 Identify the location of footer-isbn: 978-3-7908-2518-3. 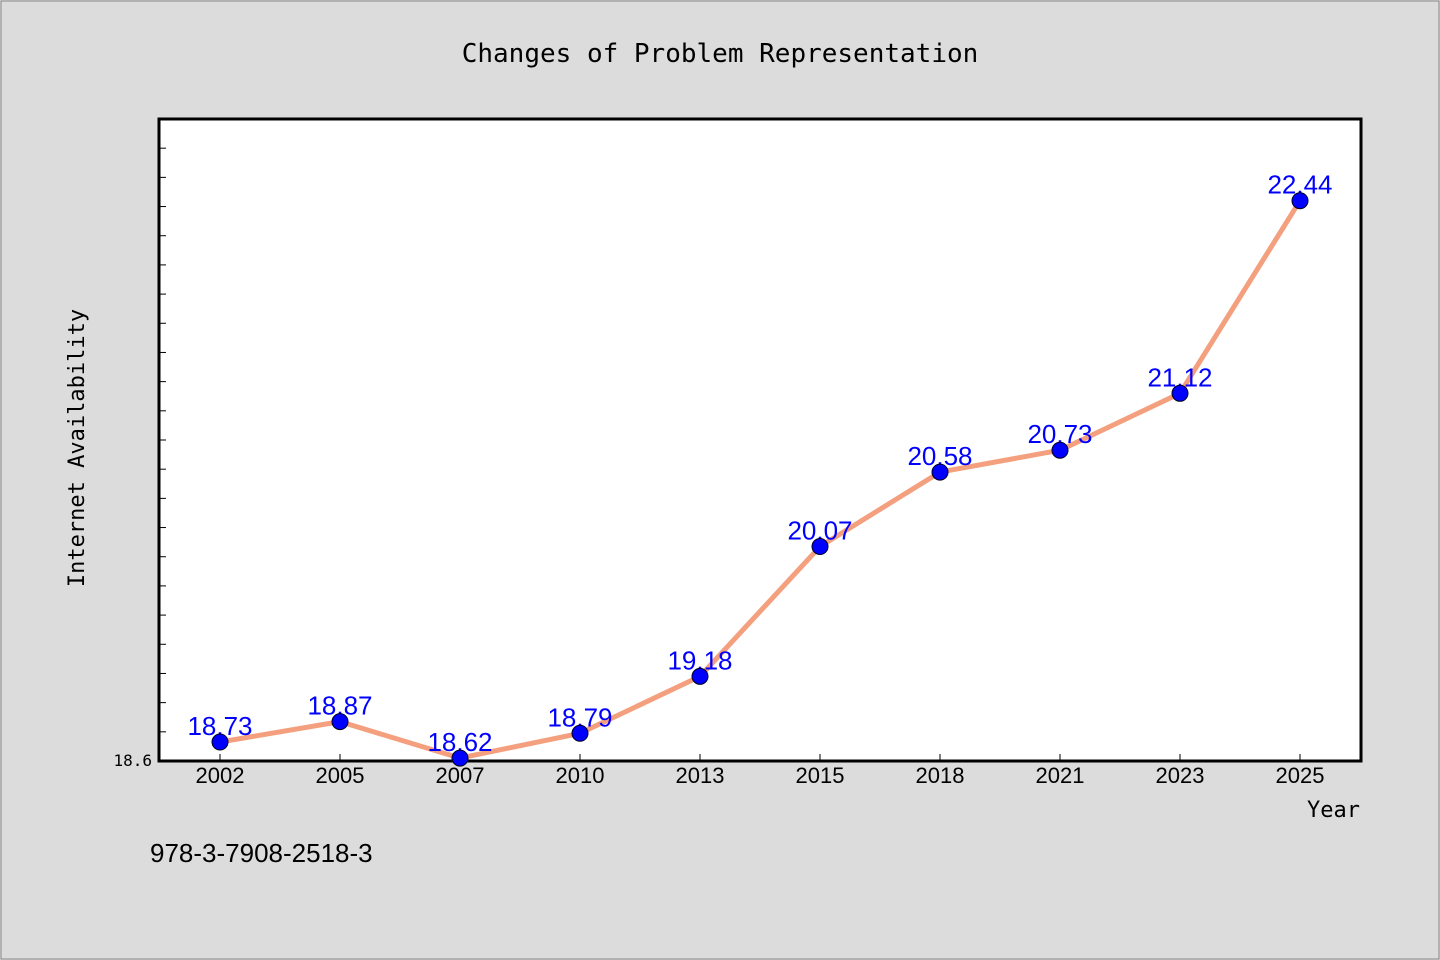
(261, 853).